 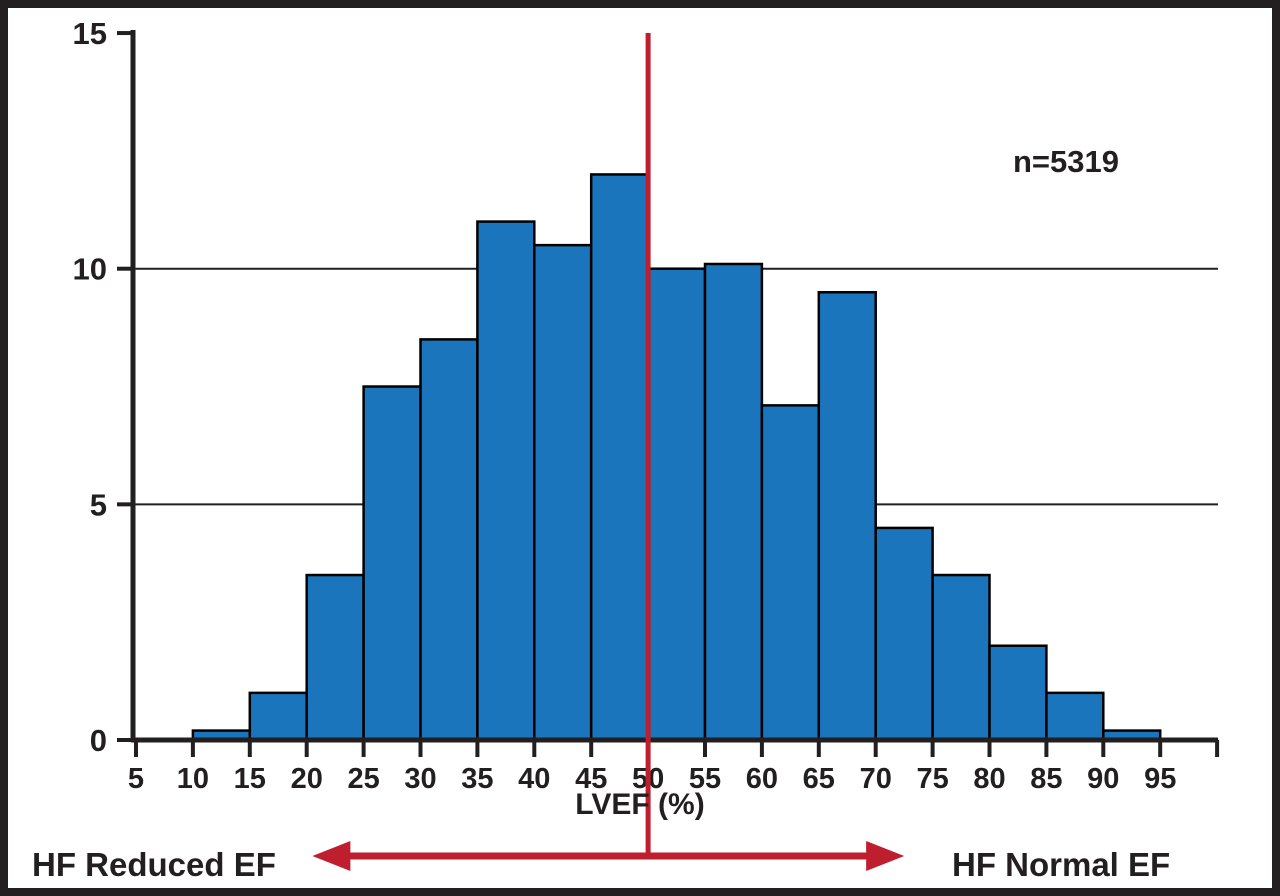 What do you see at coordinates (193, 779) in the screenshot?
I see `x-tick-label: 10` at bounding box center [193, 779].